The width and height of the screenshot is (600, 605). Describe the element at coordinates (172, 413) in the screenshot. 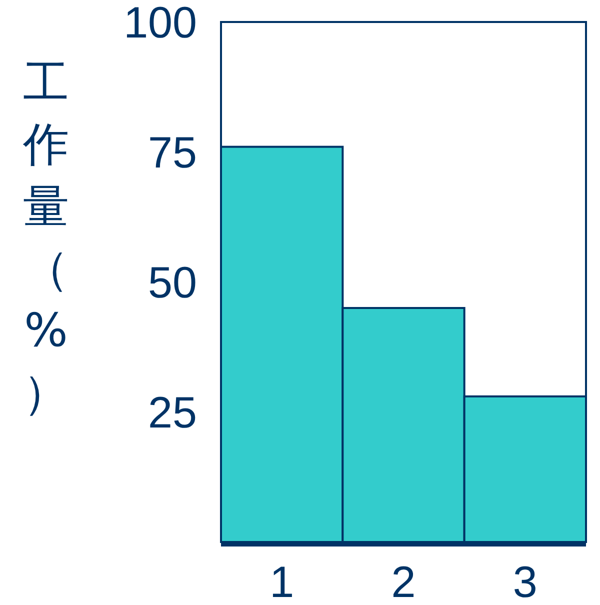

I see `y-tick-label: 25` at that location.